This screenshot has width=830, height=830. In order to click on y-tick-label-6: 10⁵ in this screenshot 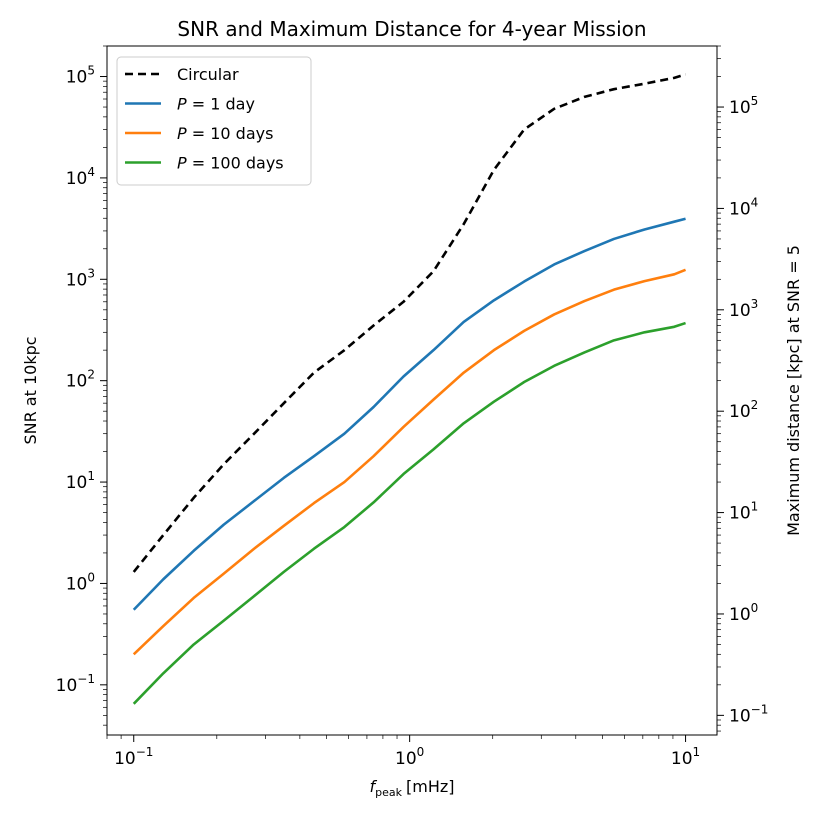, I will do `click(80, 76)`.